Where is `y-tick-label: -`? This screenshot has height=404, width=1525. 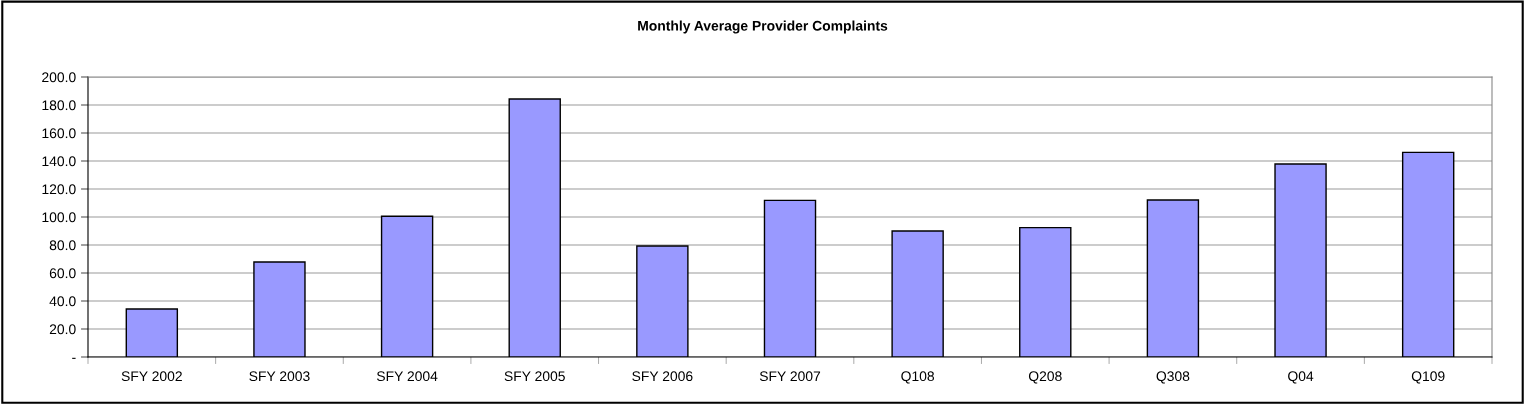 y-tick-label: - is located at coordinates (74, 358).